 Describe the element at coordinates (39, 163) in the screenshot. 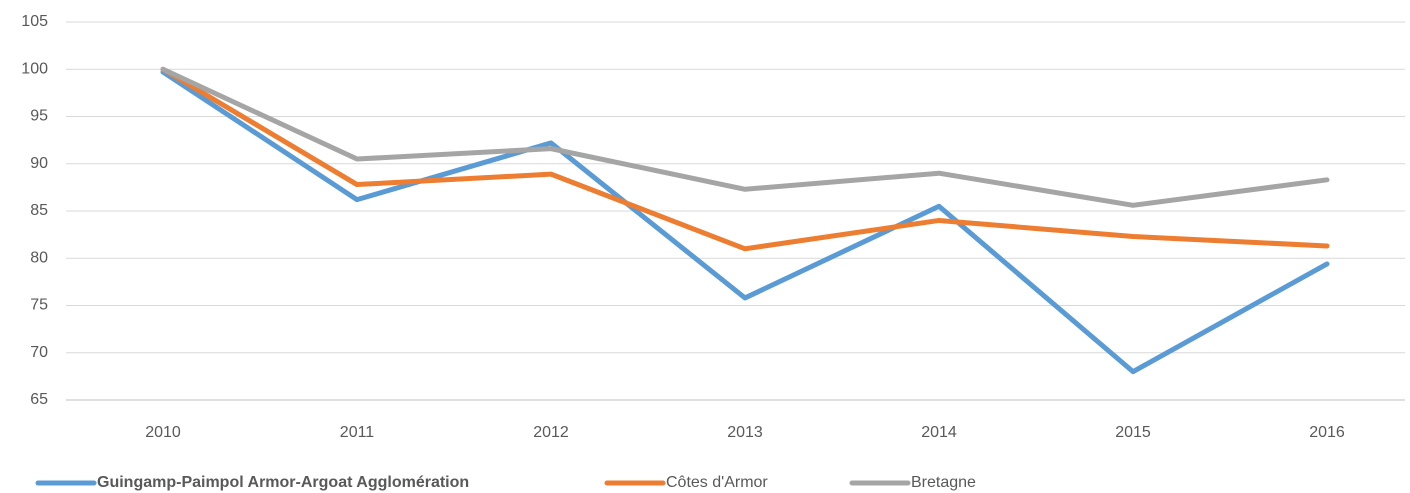

I see `y-tick-label: 90` at that location.